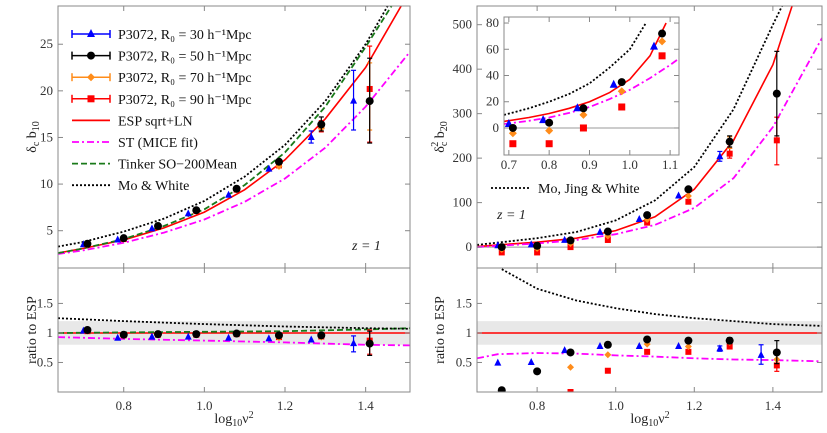 This screenshot has width=827, height=433. I want to click on legend-entry: P3072, R₀ = 30 h⁻¹Mpc, so click(161, 35).